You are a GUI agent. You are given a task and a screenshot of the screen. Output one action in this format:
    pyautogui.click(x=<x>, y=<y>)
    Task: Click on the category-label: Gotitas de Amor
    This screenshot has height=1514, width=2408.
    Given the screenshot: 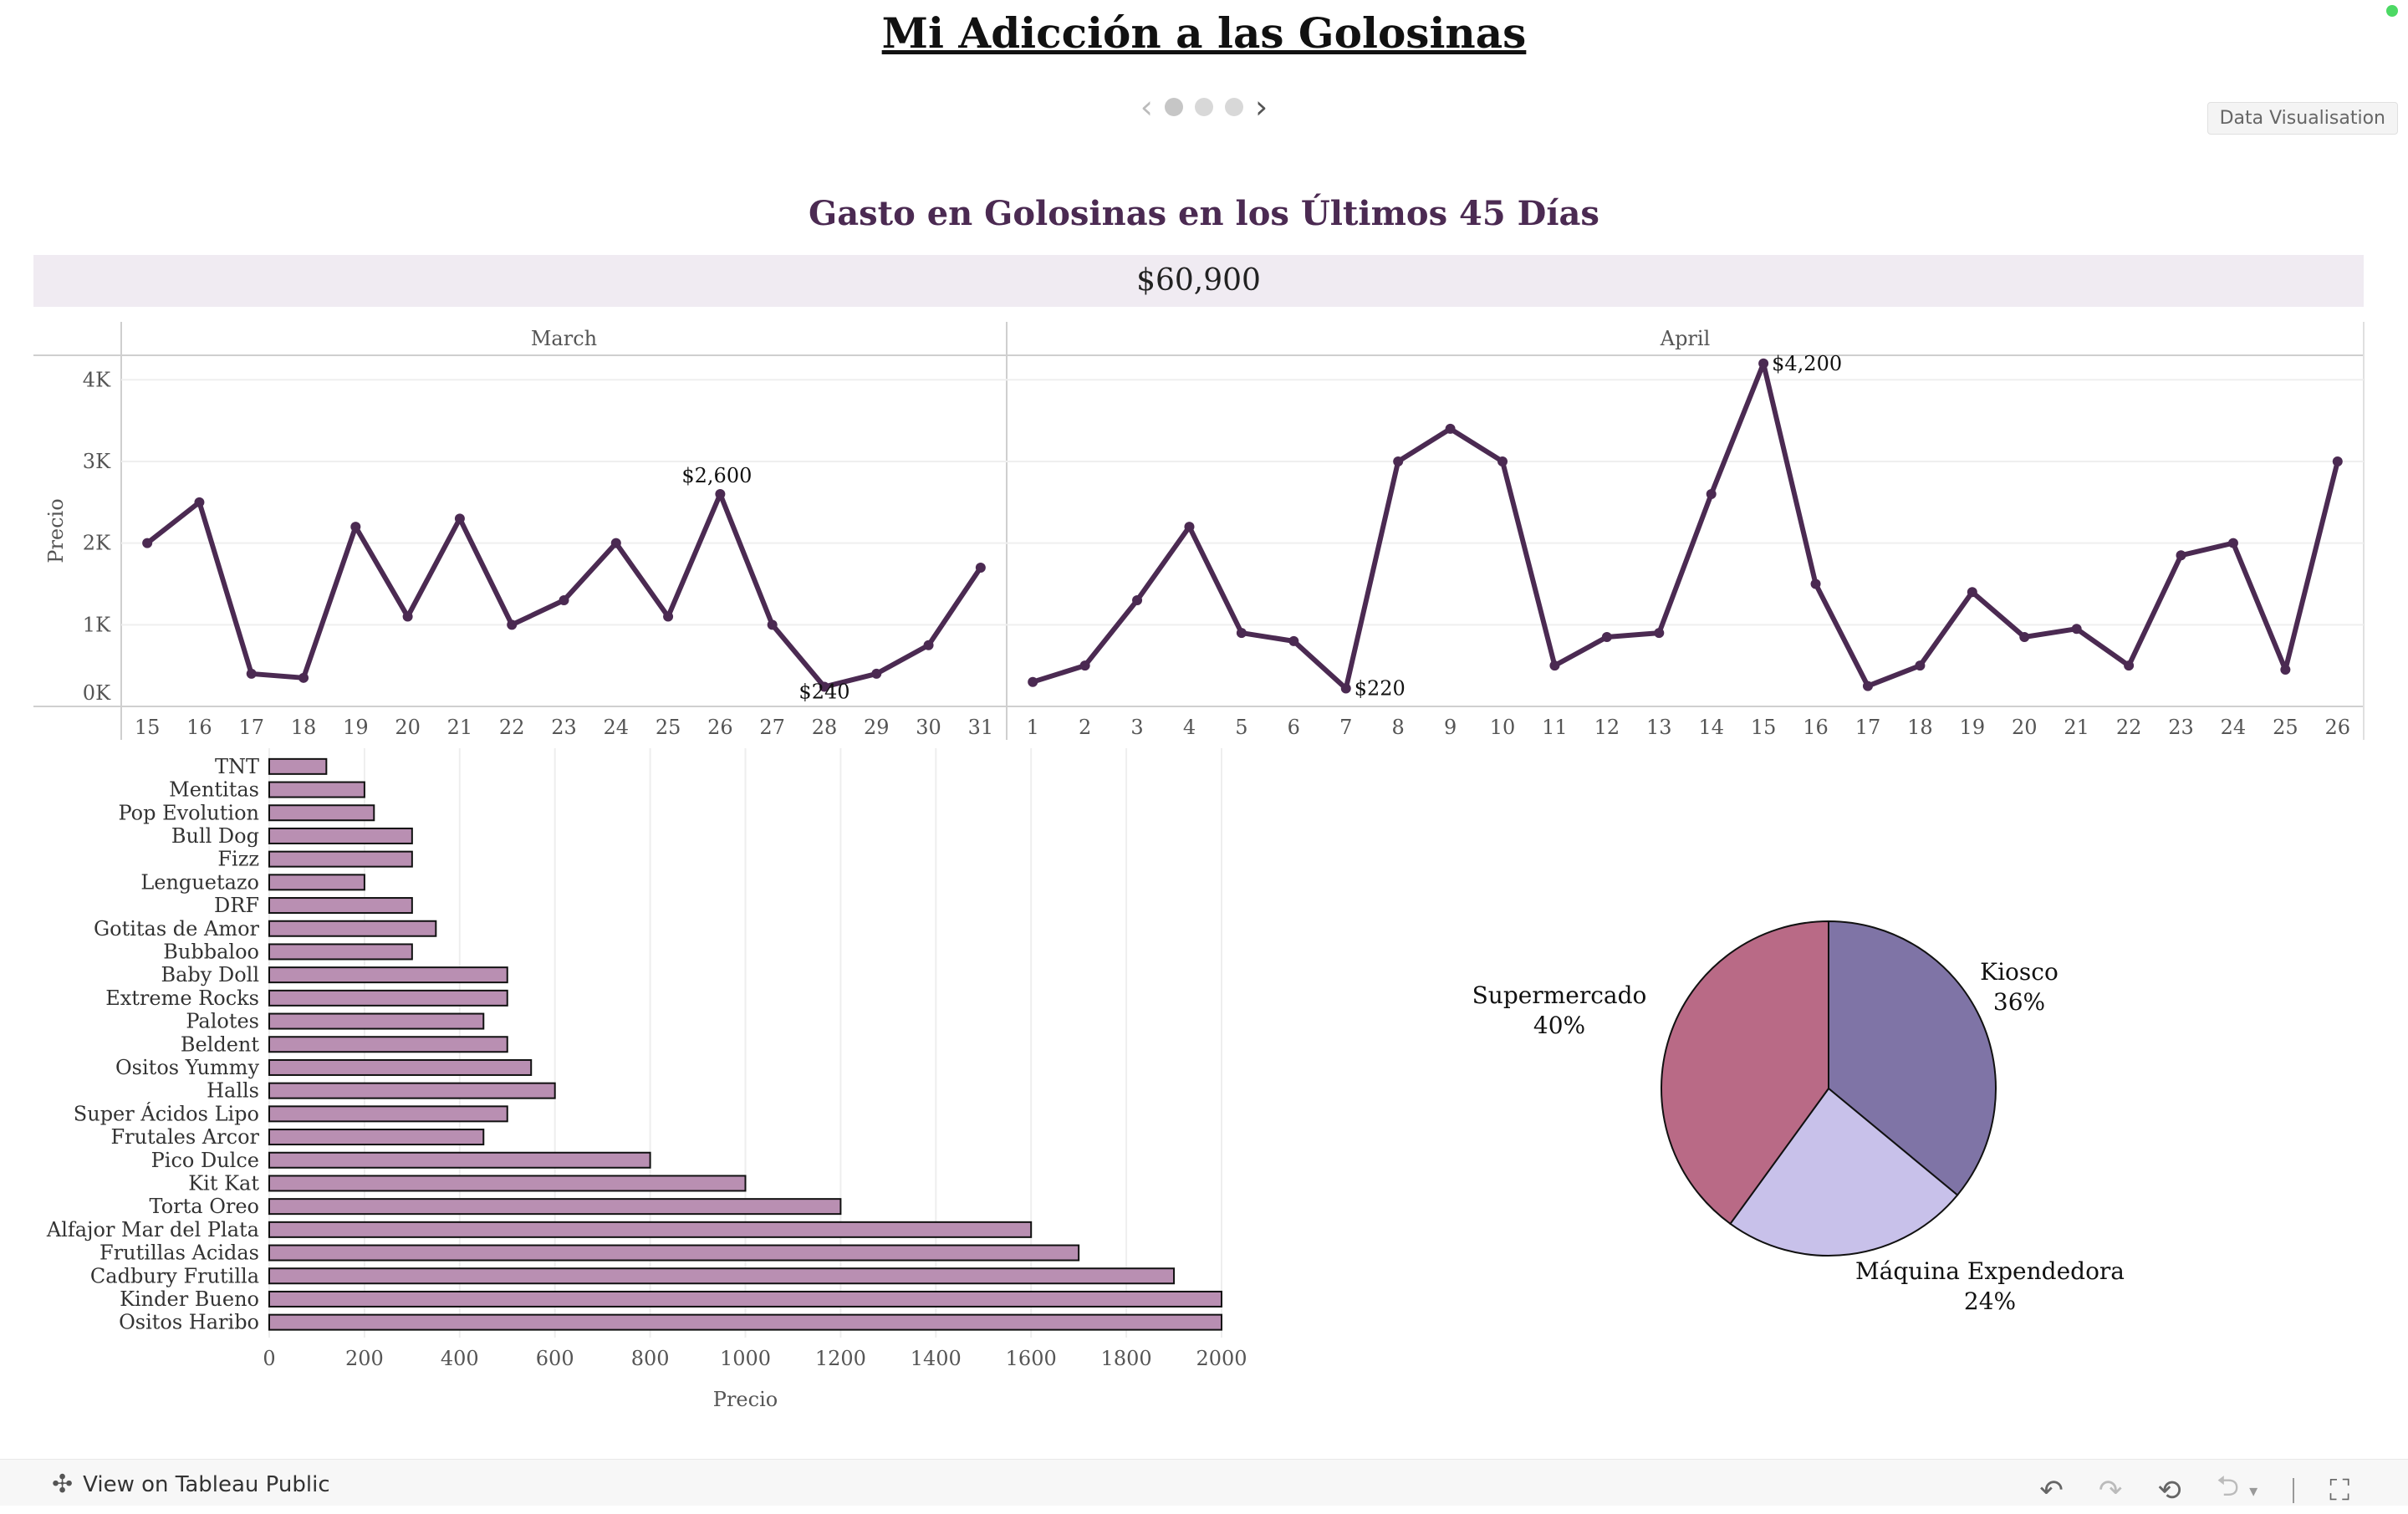 What is the action you would take?
    pyautogui.click(x=177, y=929)
    